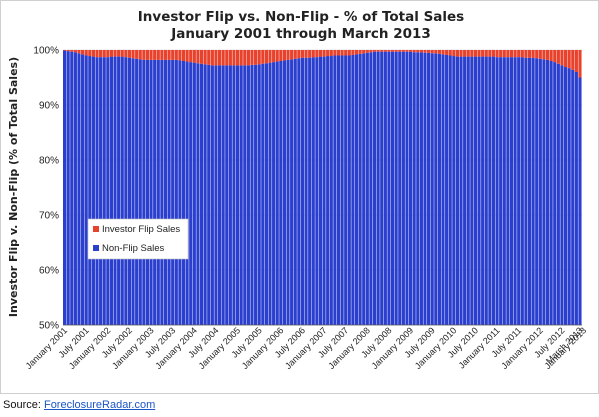  I want to click on legend: Investor Flip Sales Non-Flip Sales, so click(138, 239).